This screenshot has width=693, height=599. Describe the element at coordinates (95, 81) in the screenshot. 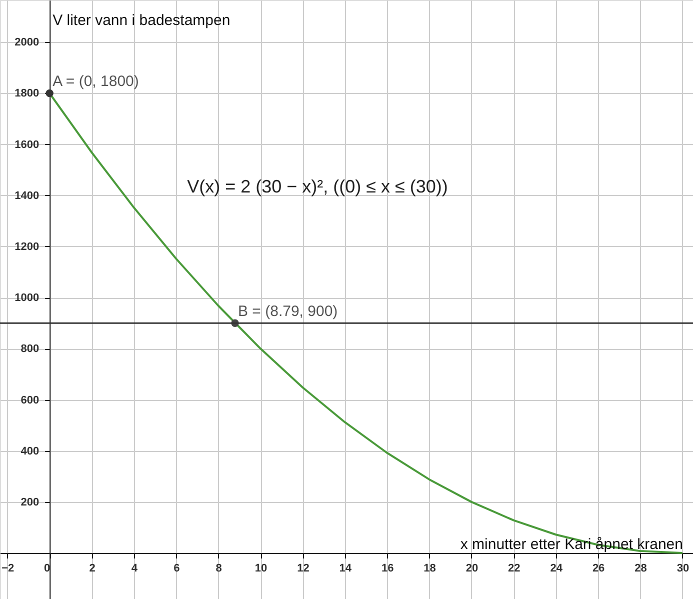

I see `annotation: A = (0, 1800)` at that location.